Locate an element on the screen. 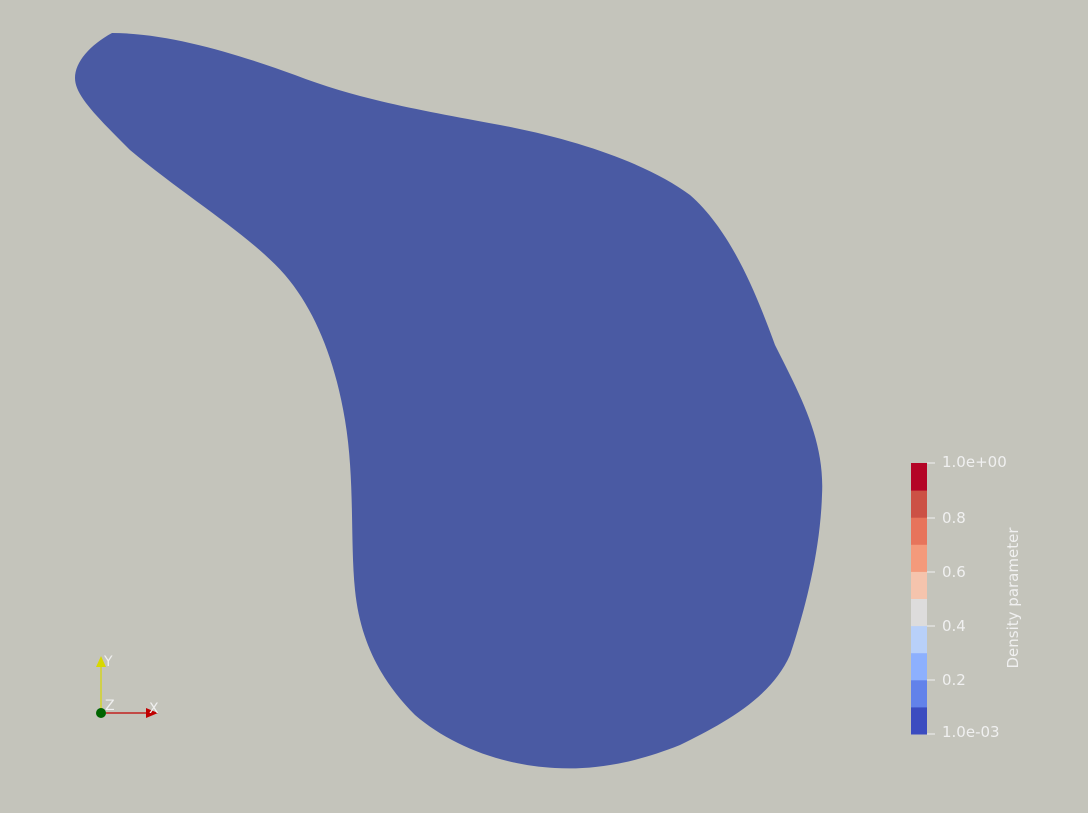 This screenshot has height=813, width=1088. x-axis-label: X is located at coordinates (154, 709).